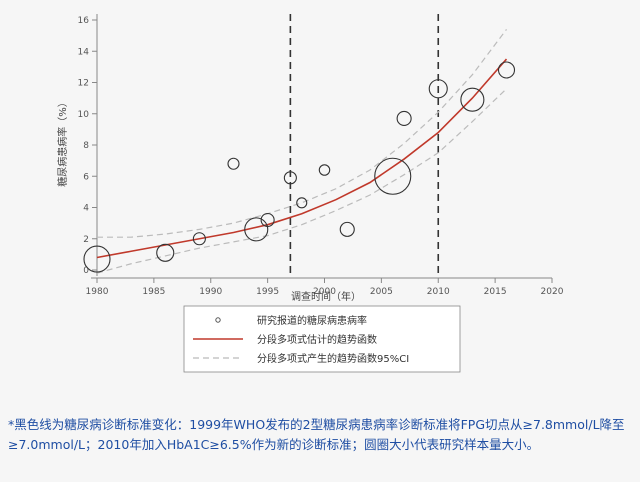 Image resolution: width=640 pixels, height=482 pixels. I want to click on y-axis-label: 糖尿病患病率（%）, so click(62, 142).